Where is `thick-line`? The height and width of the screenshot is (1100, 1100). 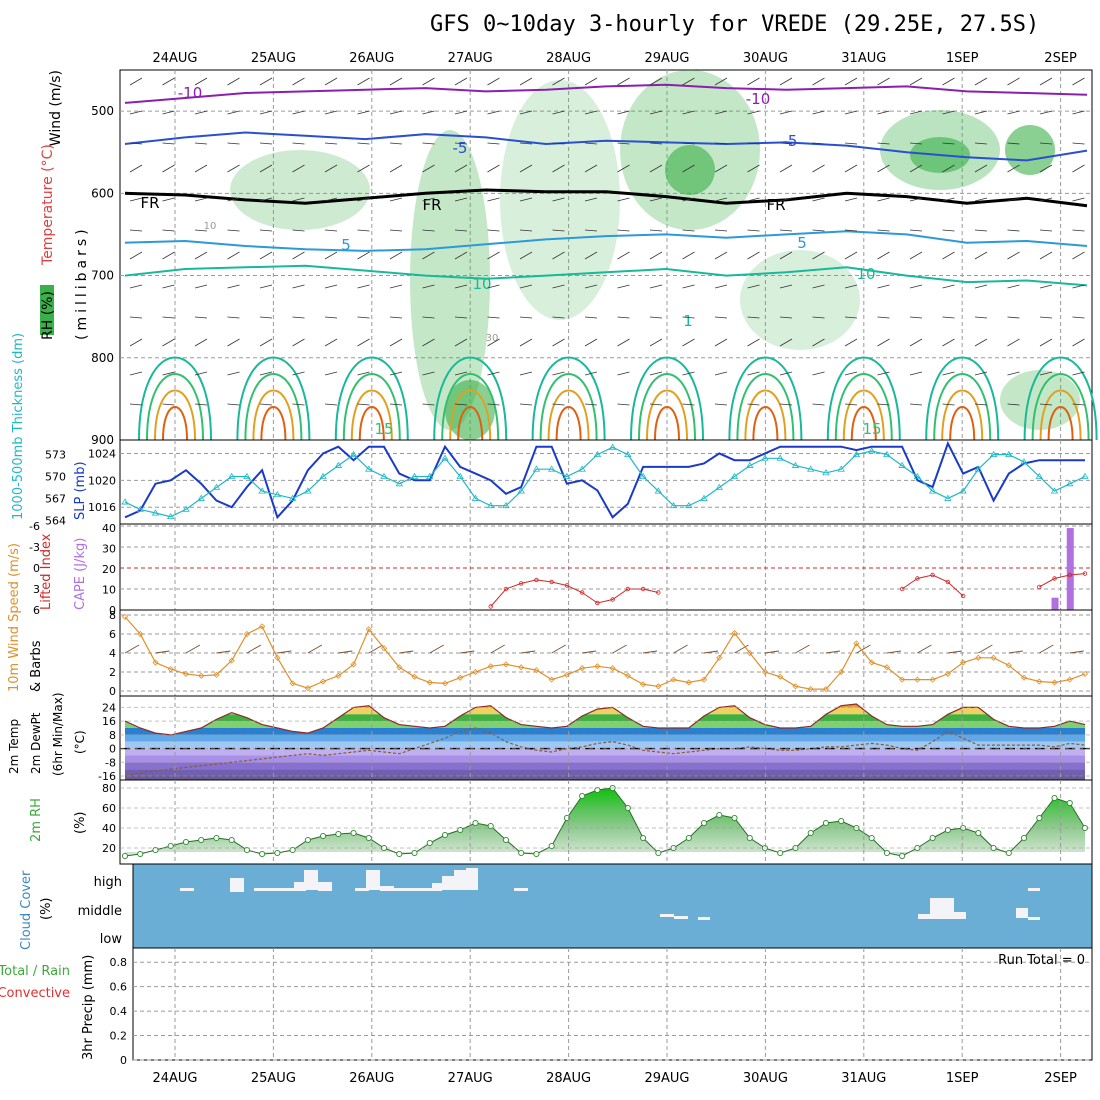
thick-line is located at coordinates (605, 482).